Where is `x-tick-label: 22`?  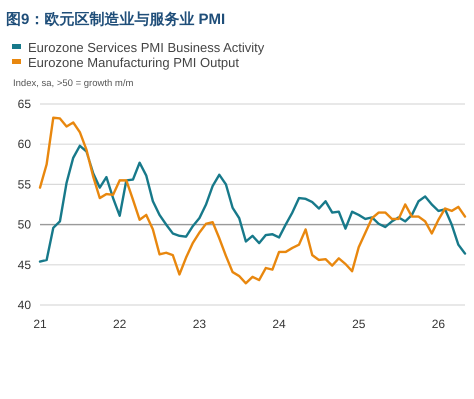
x-tick-label: 22 is located at coordinates (120, 324).